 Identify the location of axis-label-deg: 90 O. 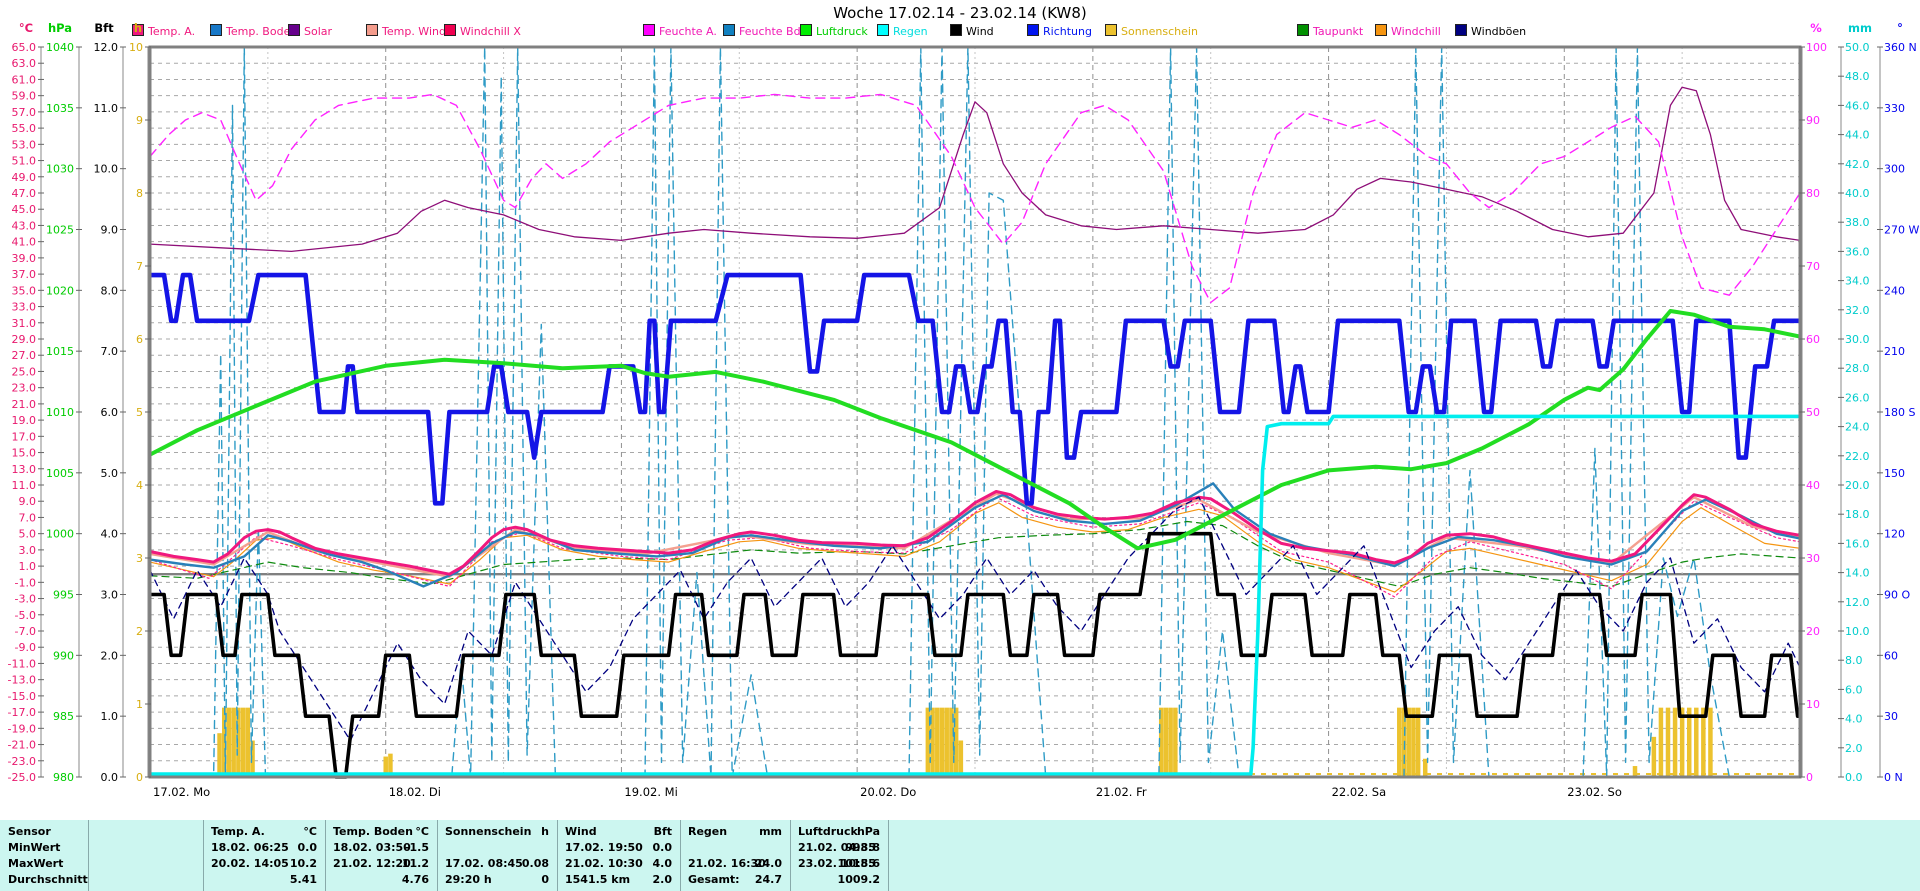
(1897, 595).